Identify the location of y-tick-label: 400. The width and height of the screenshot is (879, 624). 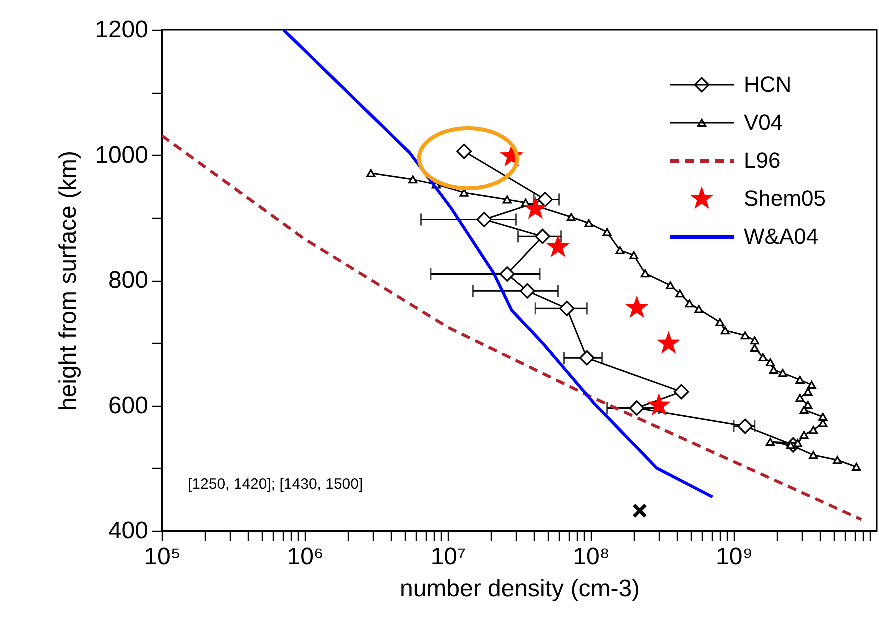
(128, 531).